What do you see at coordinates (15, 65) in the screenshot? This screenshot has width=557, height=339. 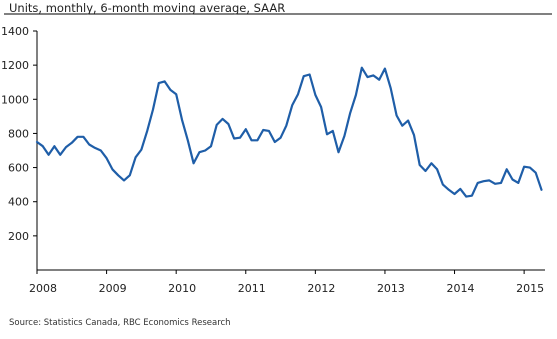 I see `y-tick-label: 1200` at bounding box center [15, 65].